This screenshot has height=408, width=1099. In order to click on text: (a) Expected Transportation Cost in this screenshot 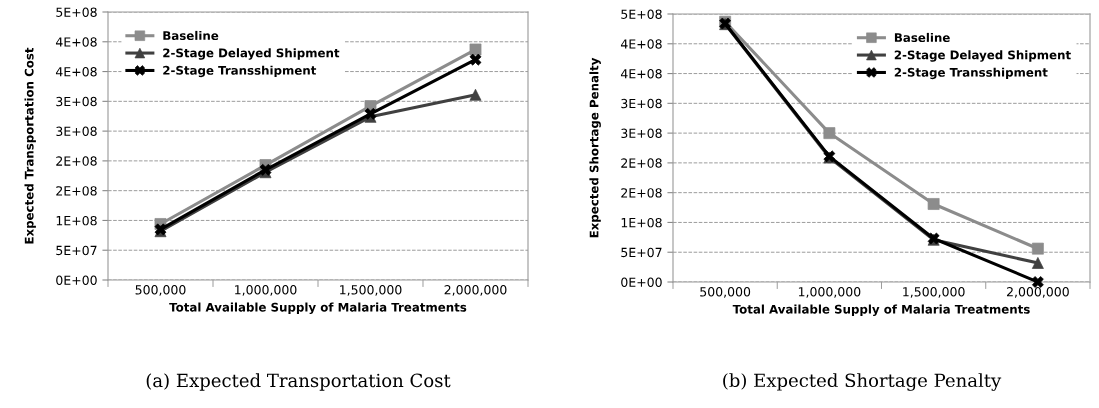, I will do `click(298, 382)`.